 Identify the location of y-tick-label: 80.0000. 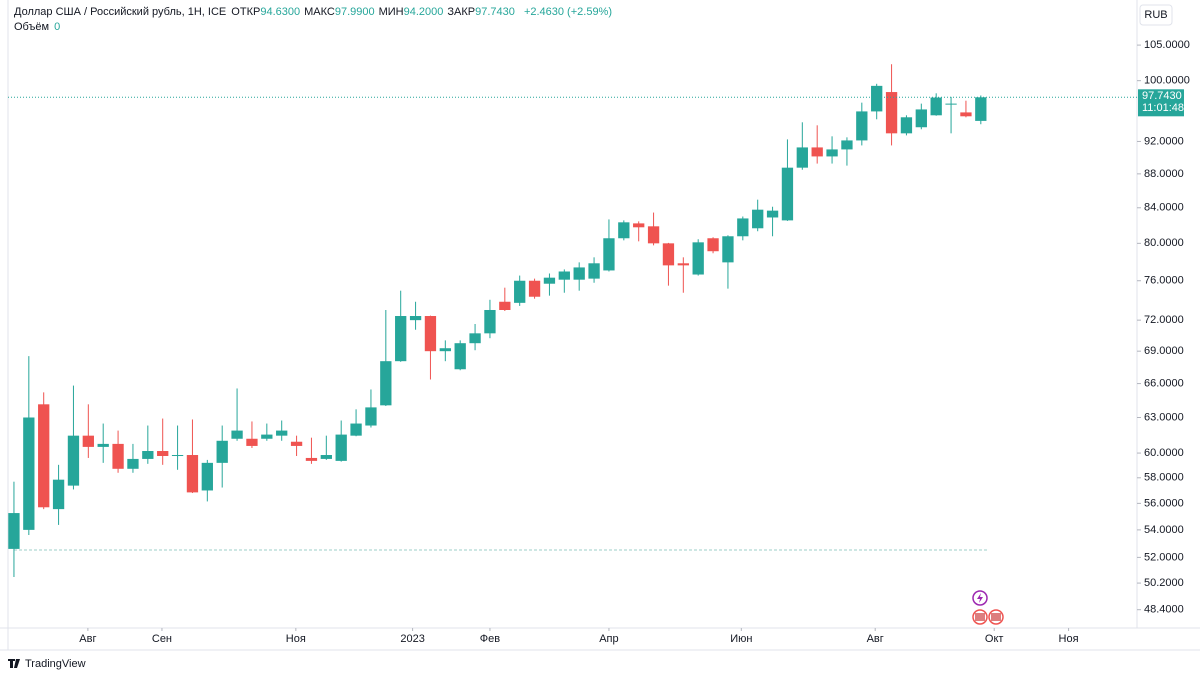
(1164, 243).